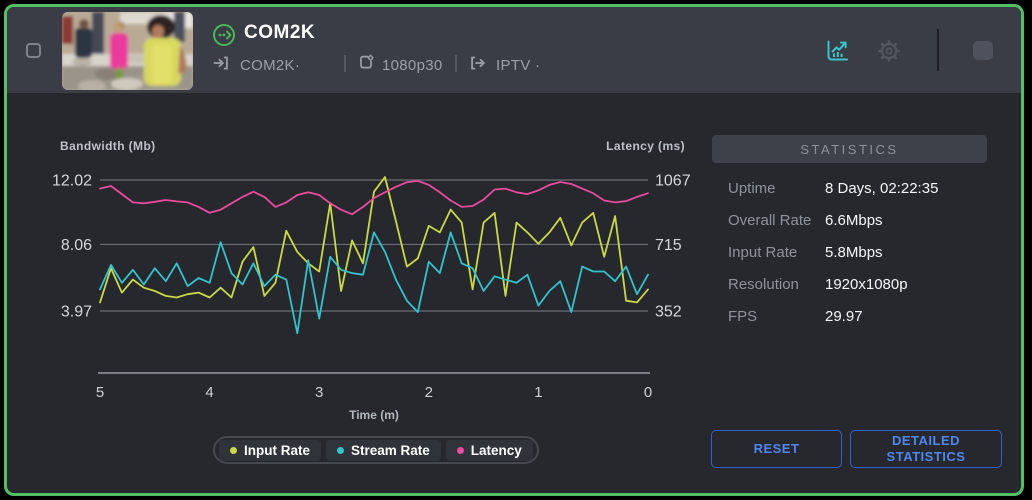  I want to click on stat-label: Resolution, so click(763, 284).